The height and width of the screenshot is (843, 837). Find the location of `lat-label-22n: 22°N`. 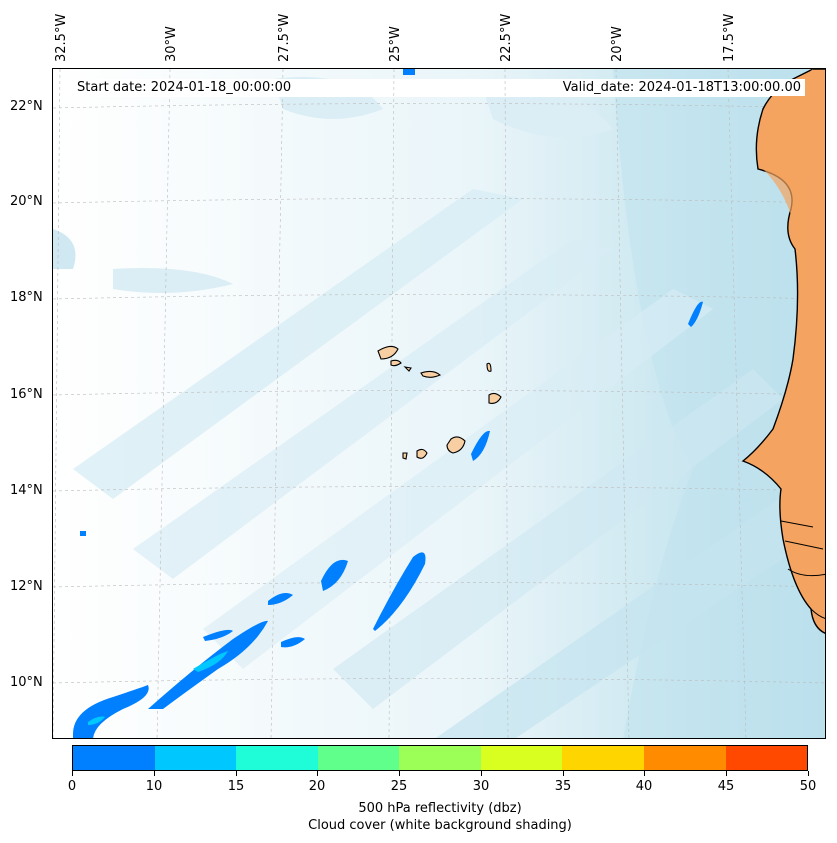

lat-label-22n: 22°N is located at coordinates (26, 106).